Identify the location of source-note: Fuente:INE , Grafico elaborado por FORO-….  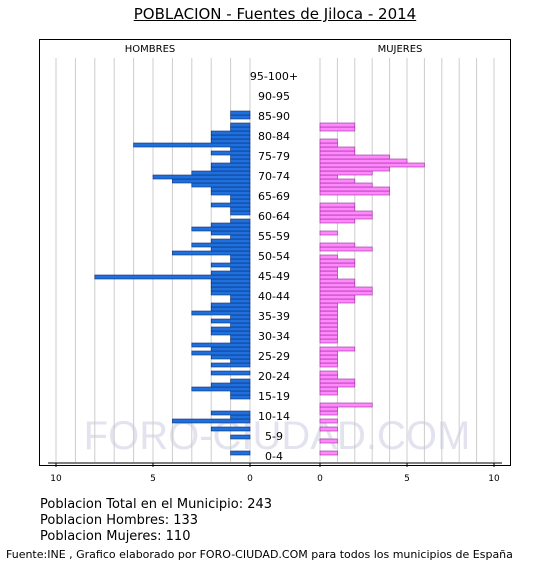
(259, 554).